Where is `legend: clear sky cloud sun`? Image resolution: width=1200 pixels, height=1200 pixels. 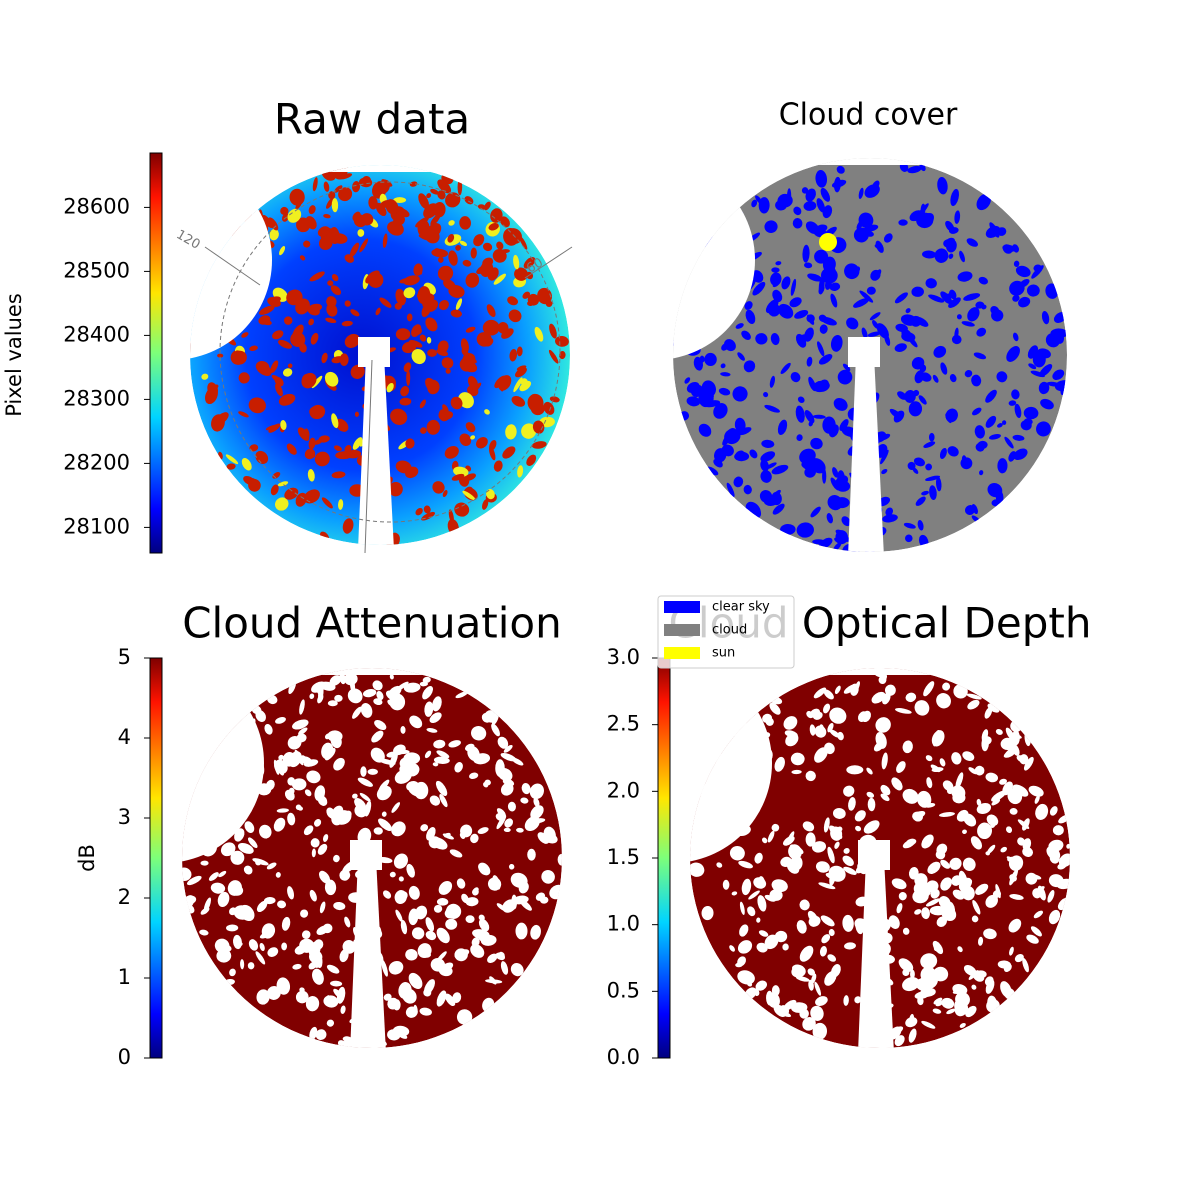 legend: clear sky cloud sun is located at coordinates (726, 632).